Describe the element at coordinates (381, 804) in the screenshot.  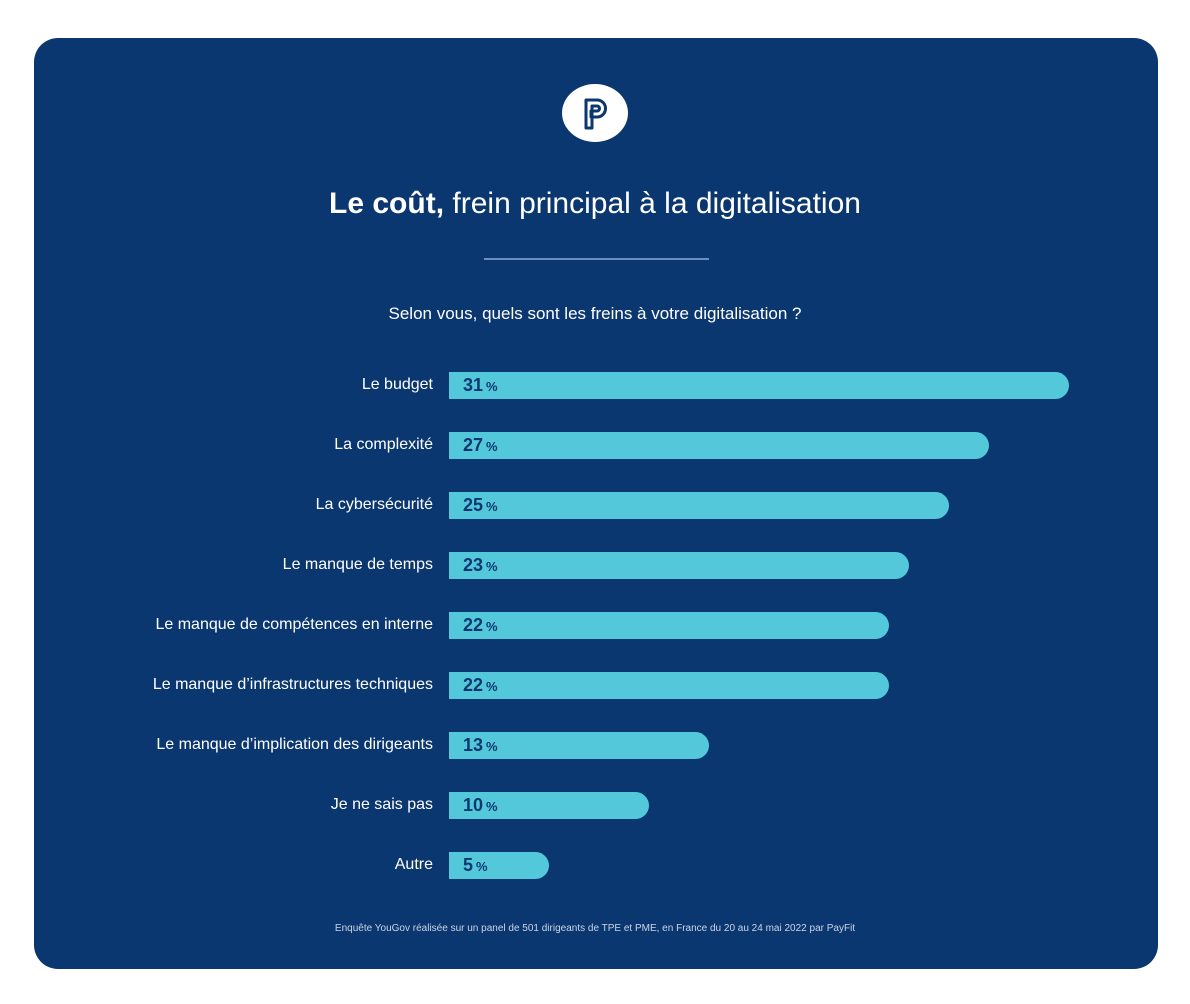
I see `bar-label: Je ne sais pas` at that location.